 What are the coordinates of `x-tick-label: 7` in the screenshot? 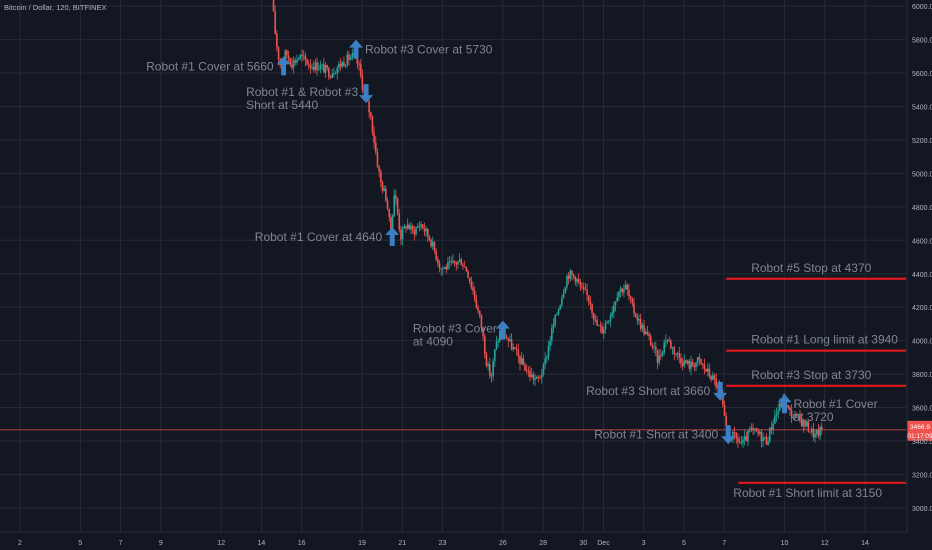 It's located at (724, 543).